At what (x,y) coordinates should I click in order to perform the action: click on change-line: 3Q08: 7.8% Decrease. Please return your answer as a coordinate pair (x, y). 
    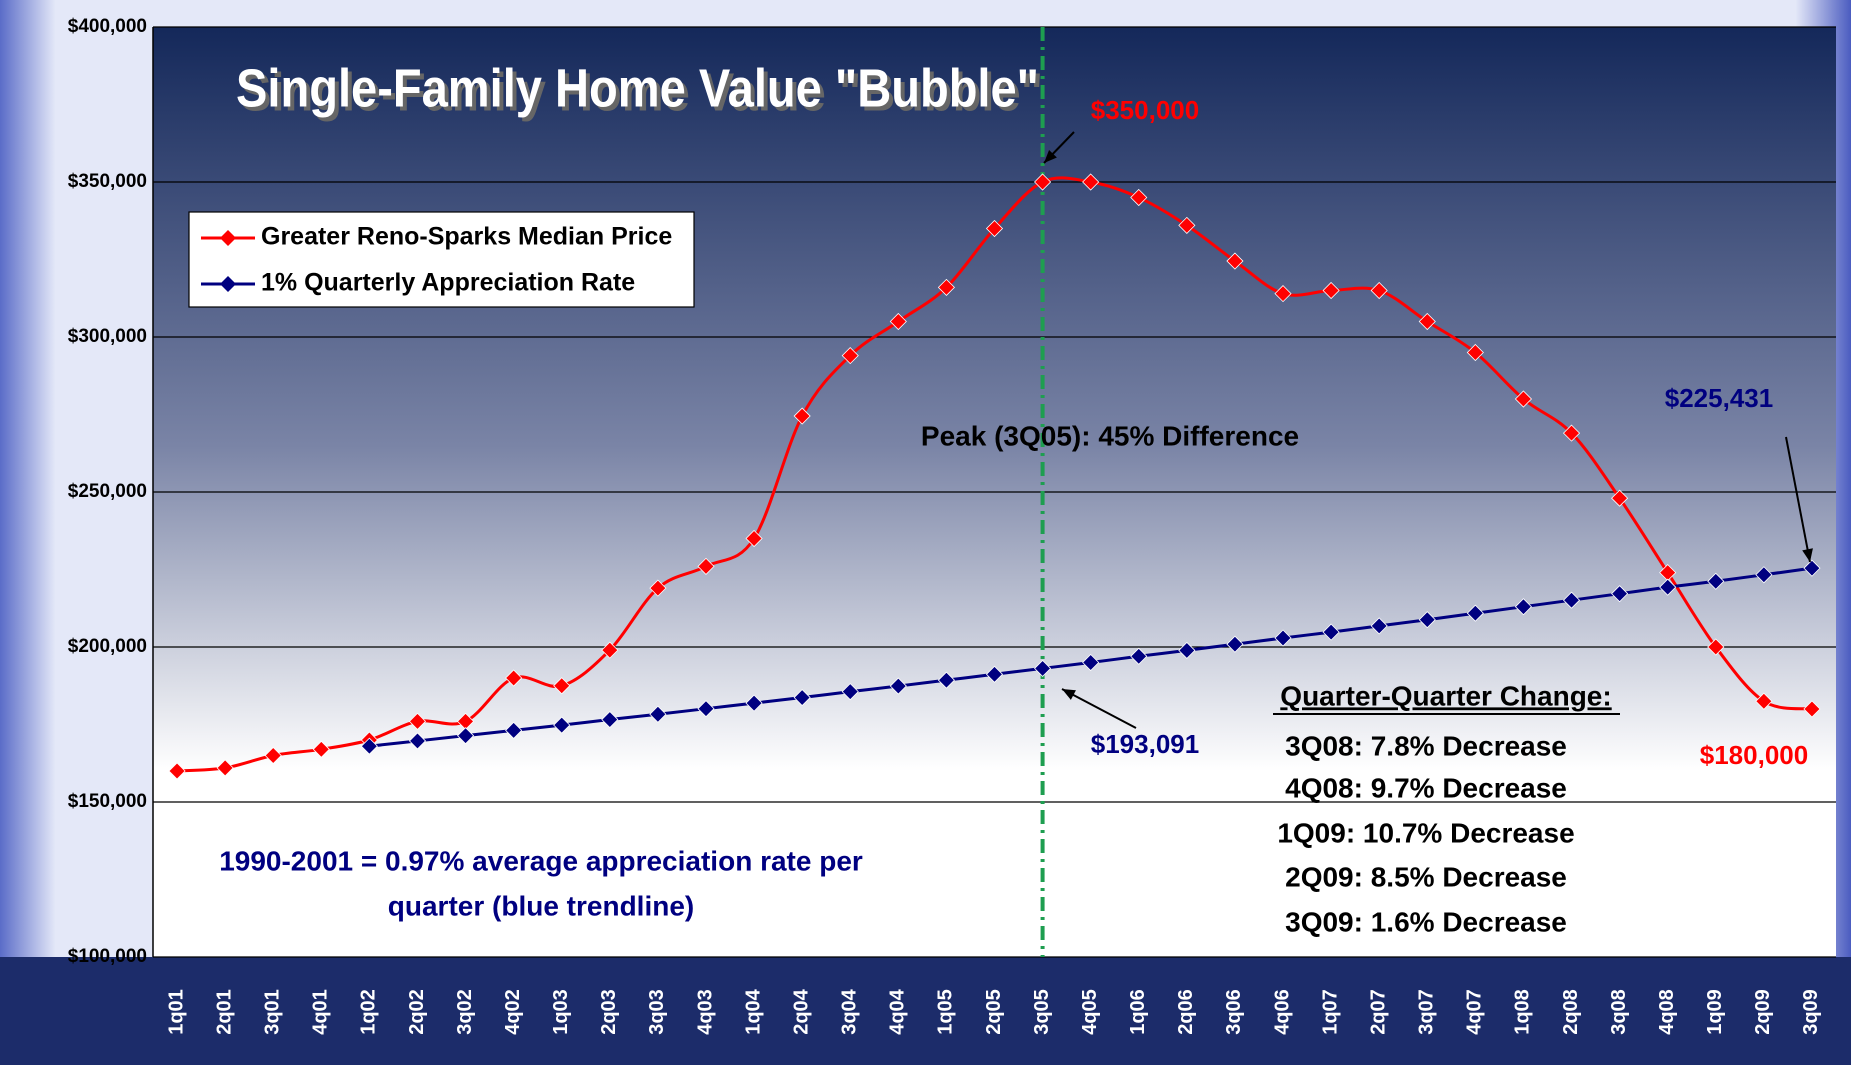
    Looking at the image, I should click on (1426, 745).